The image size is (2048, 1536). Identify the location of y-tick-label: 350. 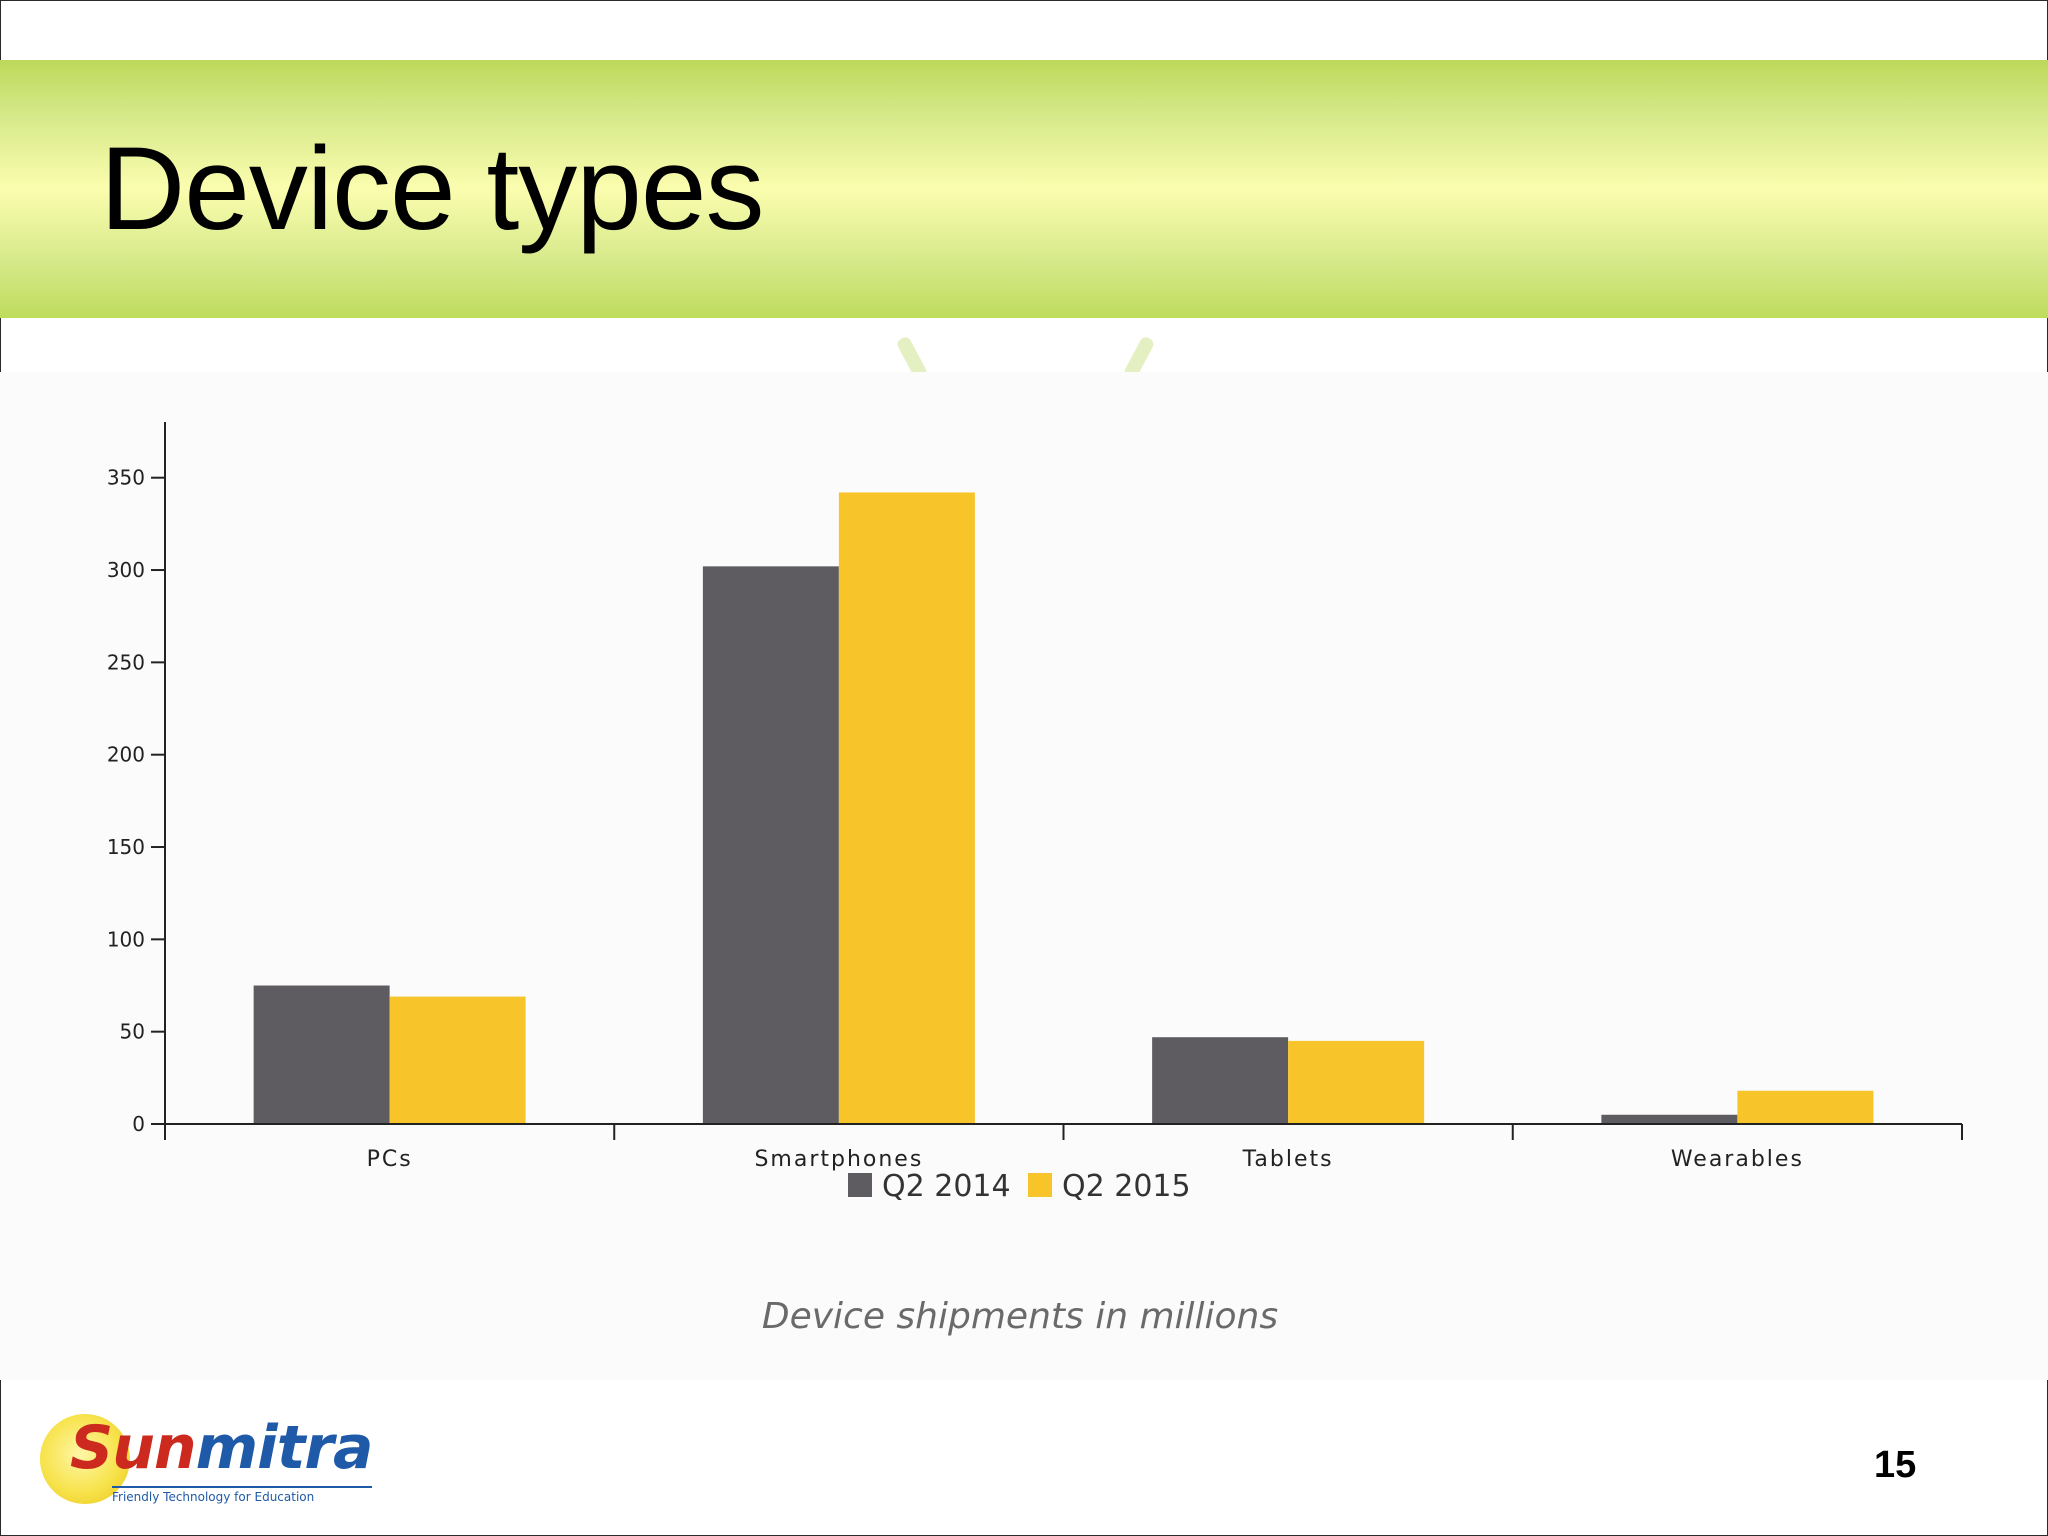
(126, 478).